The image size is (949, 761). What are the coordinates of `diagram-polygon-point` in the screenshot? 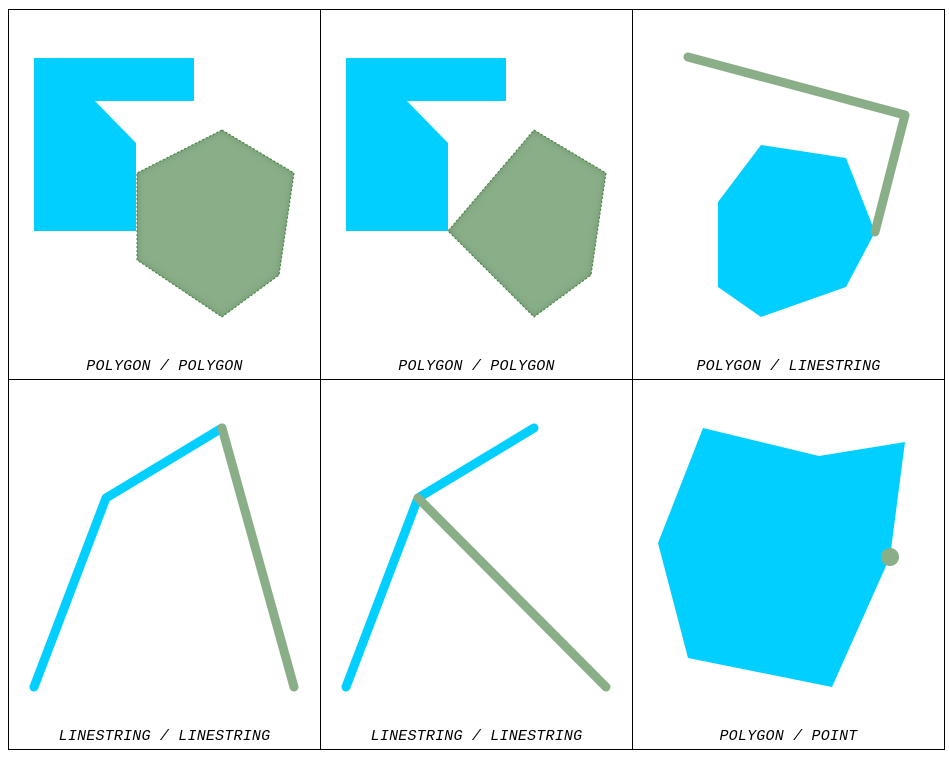 It's located at (781, 557).